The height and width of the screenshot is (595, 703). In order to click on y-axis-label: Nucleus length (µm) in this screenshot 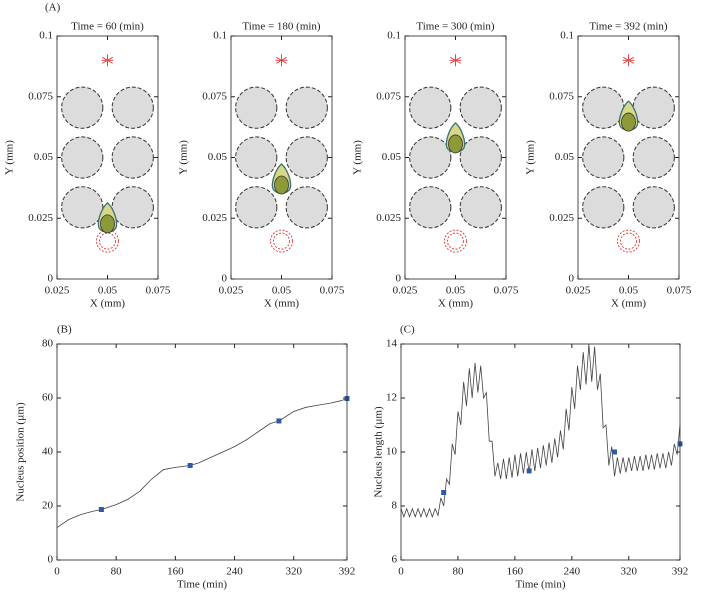, I will do `click(379, 452)`.